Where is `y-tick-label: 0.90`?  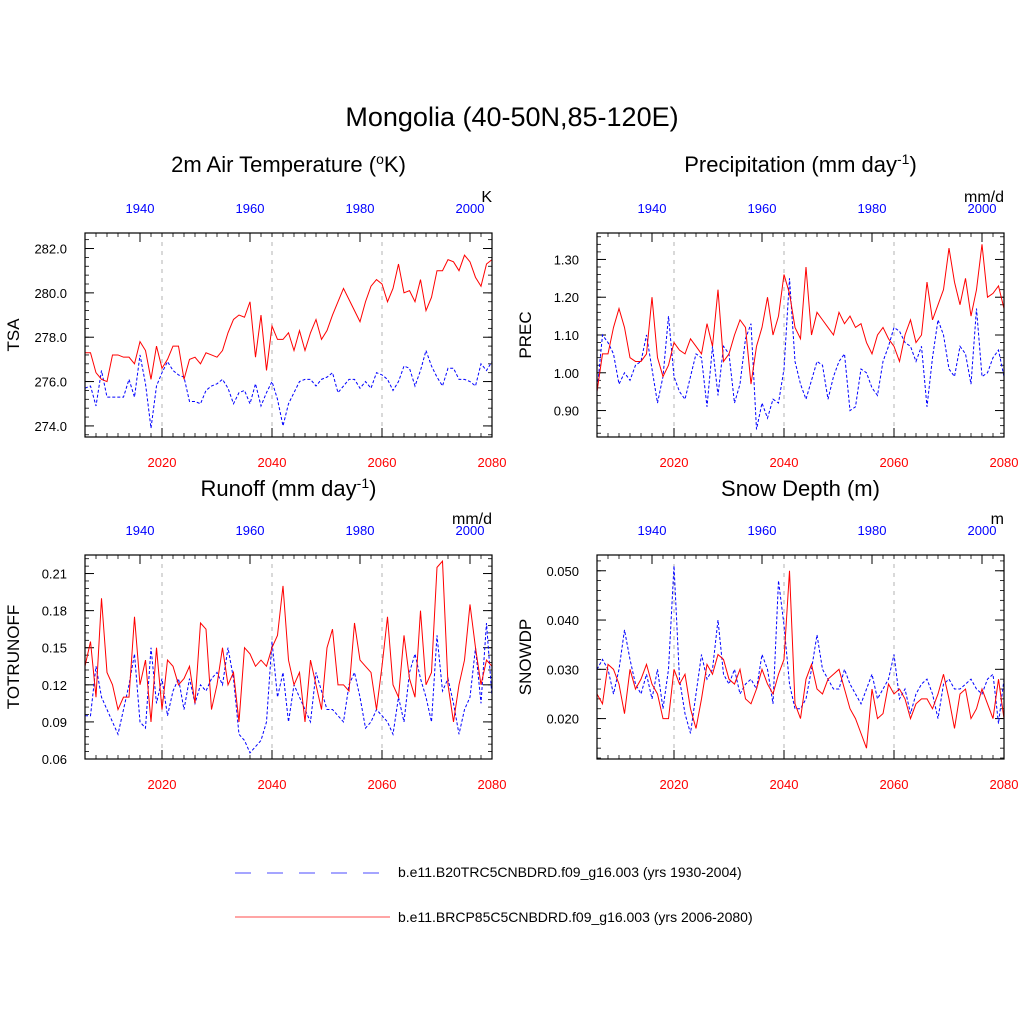 y-tick-label: 0.90 is located at coordinates (566, 411).